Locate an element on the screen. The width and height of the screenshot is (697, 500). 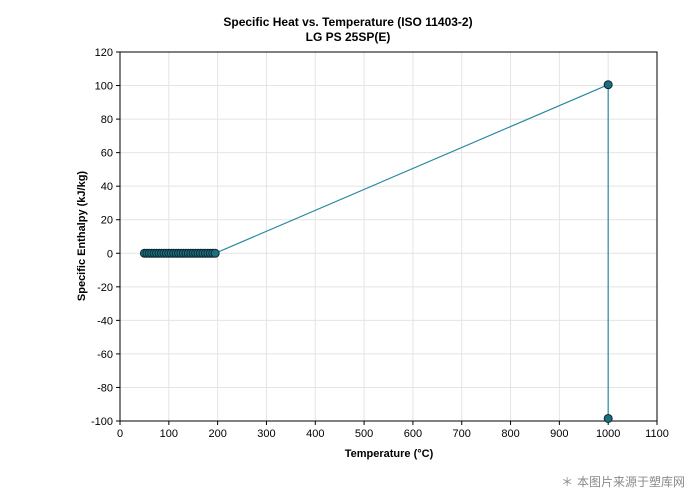
y-tick-label: -40 is located at coordinates (105, 321).